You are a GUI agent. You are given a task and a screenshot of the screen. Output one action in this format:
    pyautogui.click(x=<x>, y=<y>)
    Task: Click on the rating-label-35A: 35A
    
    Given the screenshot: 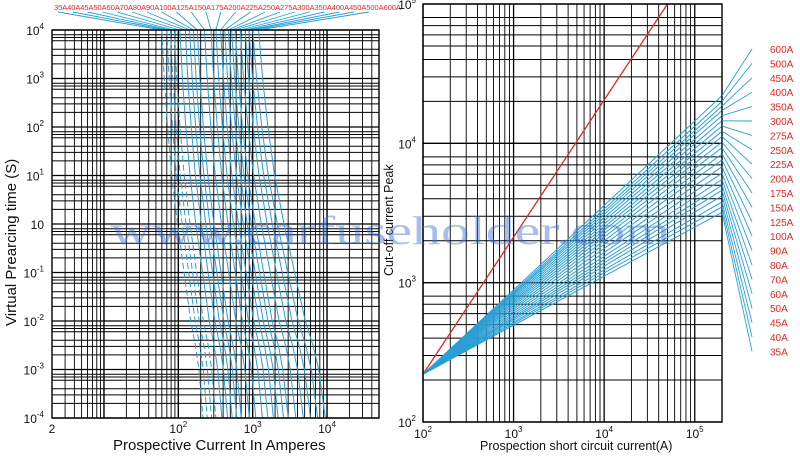 What is the action you would take?
    pyautogui.click(x=779, y=352)
    